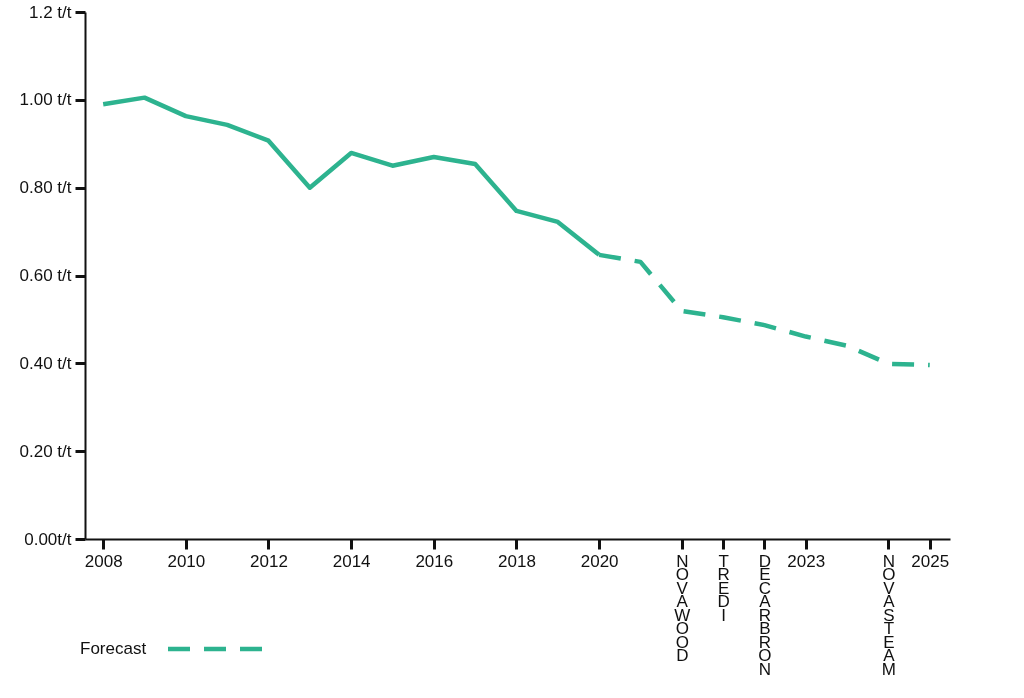 The height and width of the screenshot is (698, 1024). What do you see at coordinates (599, 561) in the screenshot?
I see `x-tick-label: 2020` at bounding box center [599, 561].